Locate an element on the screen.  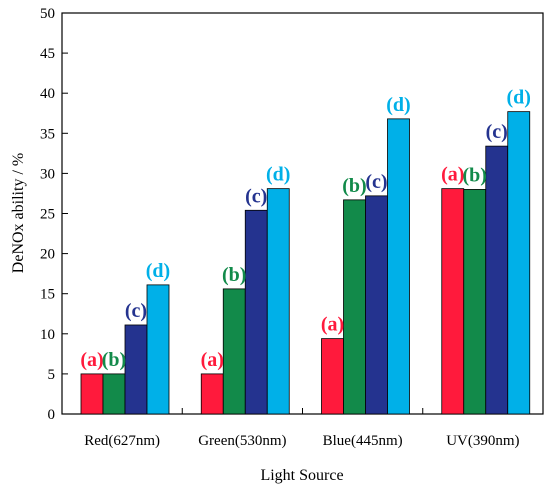
x-axis-title: Light Source is located at coordinates (301, 475).